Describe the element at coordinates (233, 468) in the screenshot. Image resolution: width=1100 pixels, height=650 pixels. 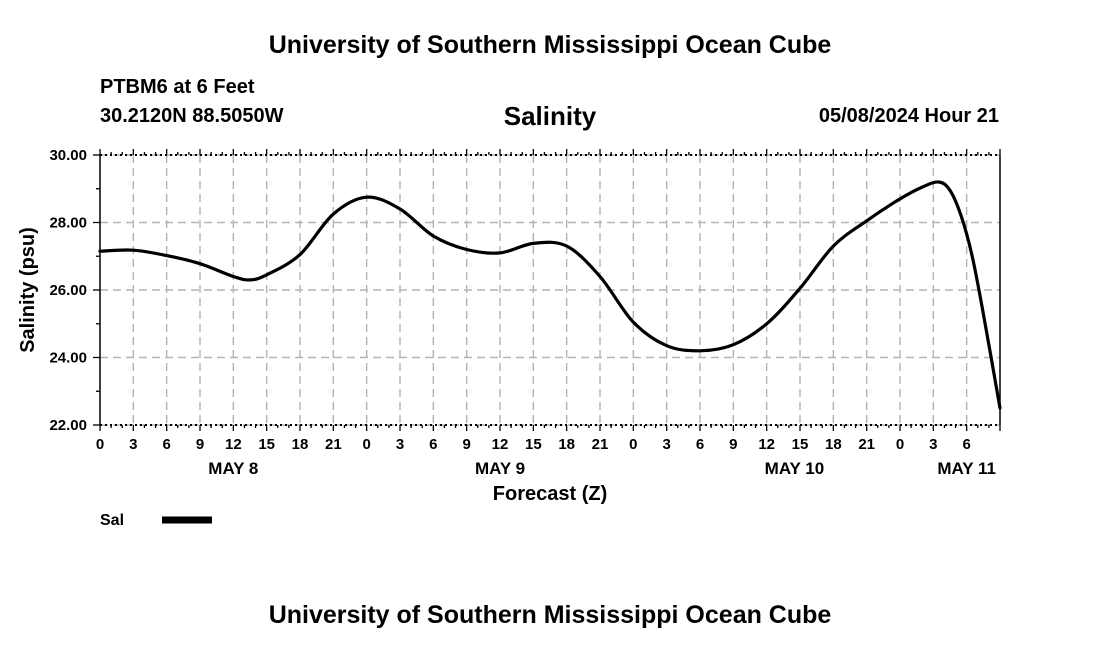
I see `date-label: MAY 8` at that location.